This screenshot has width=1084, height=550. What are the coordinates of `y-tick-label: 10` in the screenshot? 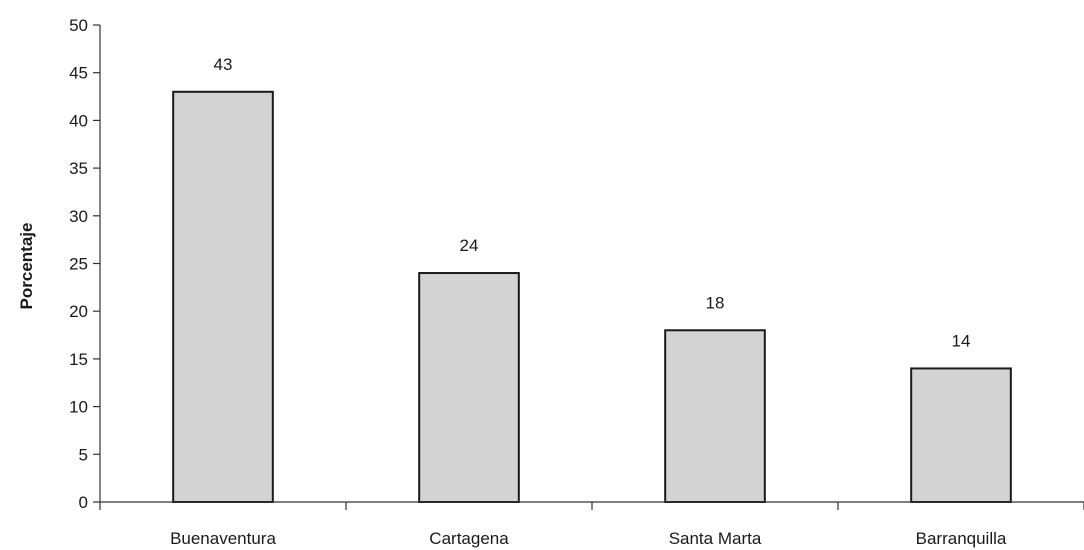 It's located at (78, 407).